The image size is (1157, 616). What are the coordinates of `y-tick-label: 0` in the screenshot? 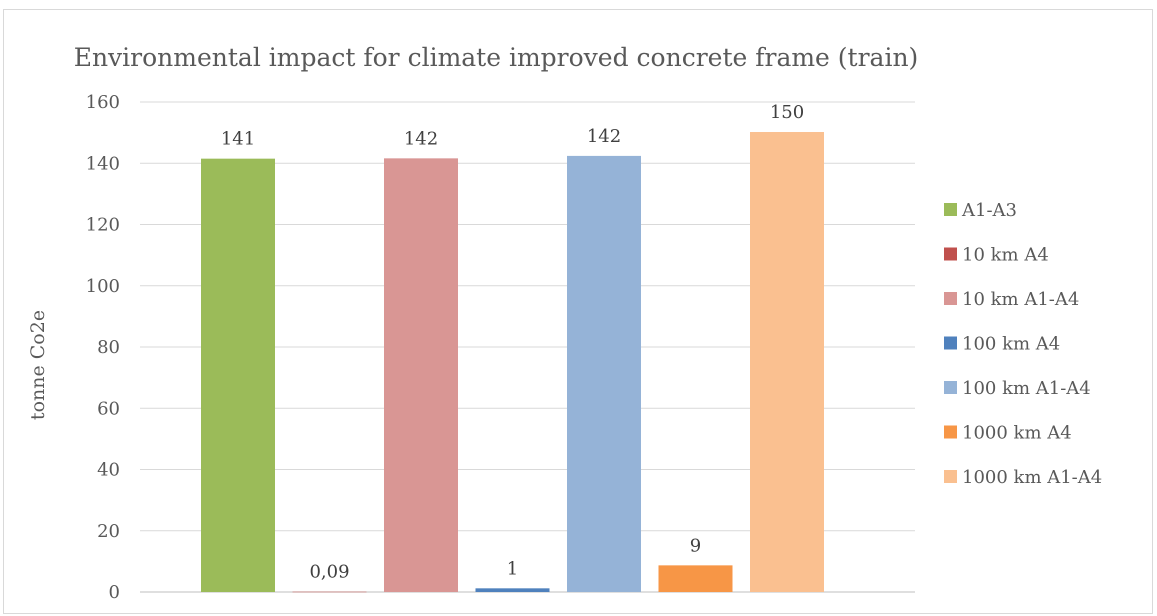 It's located at (114, 592).